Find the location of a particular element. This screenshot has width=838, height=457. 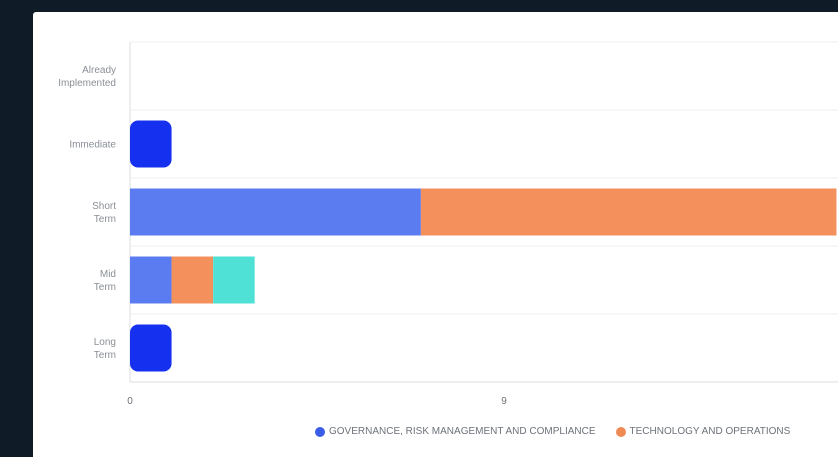

category-label: Immediate is located at coordinates (92, 145).